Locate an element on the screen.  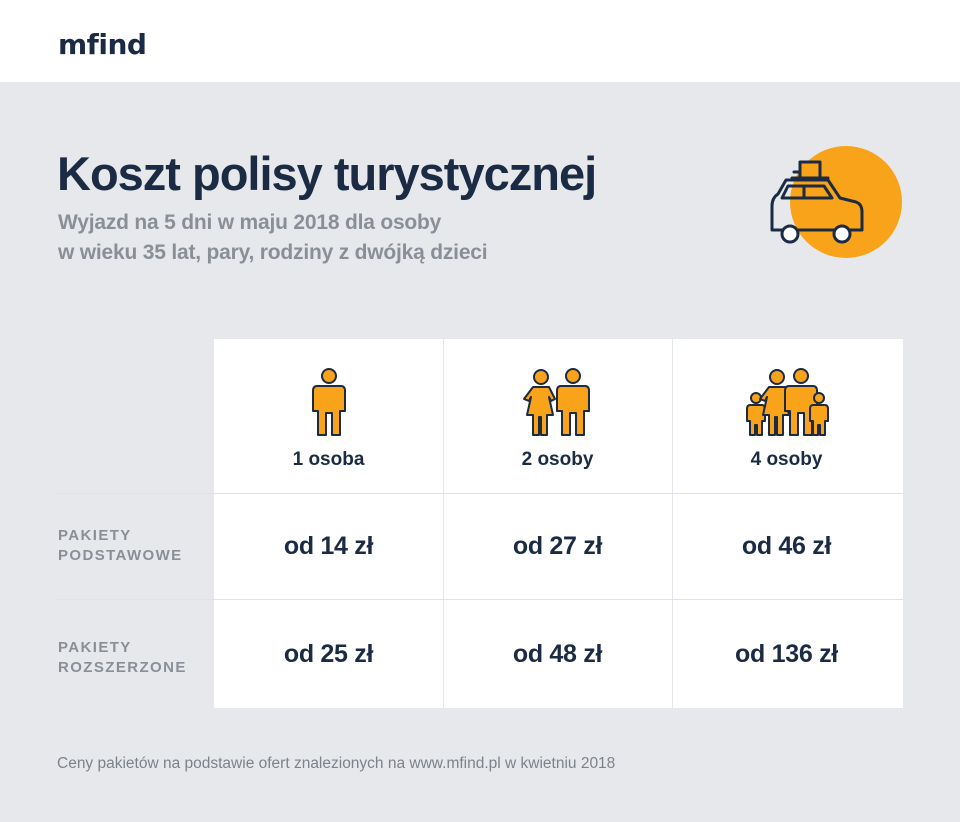
family-icon is located at coordinates (787, 402).